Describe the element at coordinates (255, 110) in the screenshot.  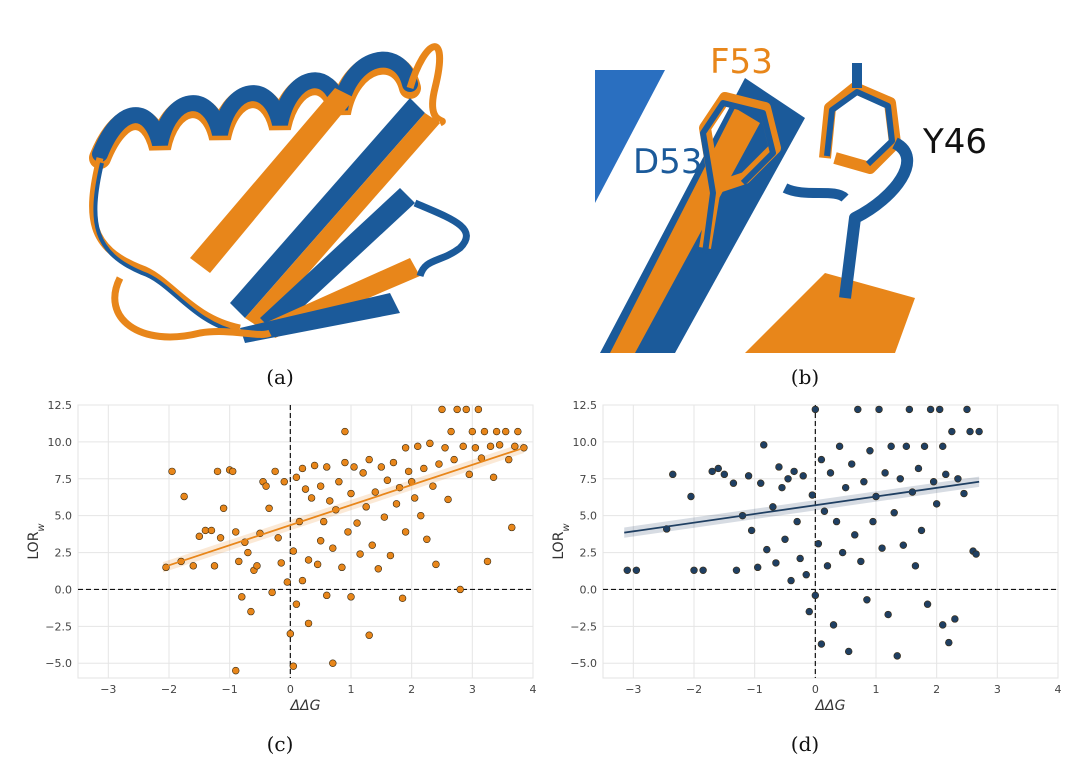
I see `helix-shape` at that location.